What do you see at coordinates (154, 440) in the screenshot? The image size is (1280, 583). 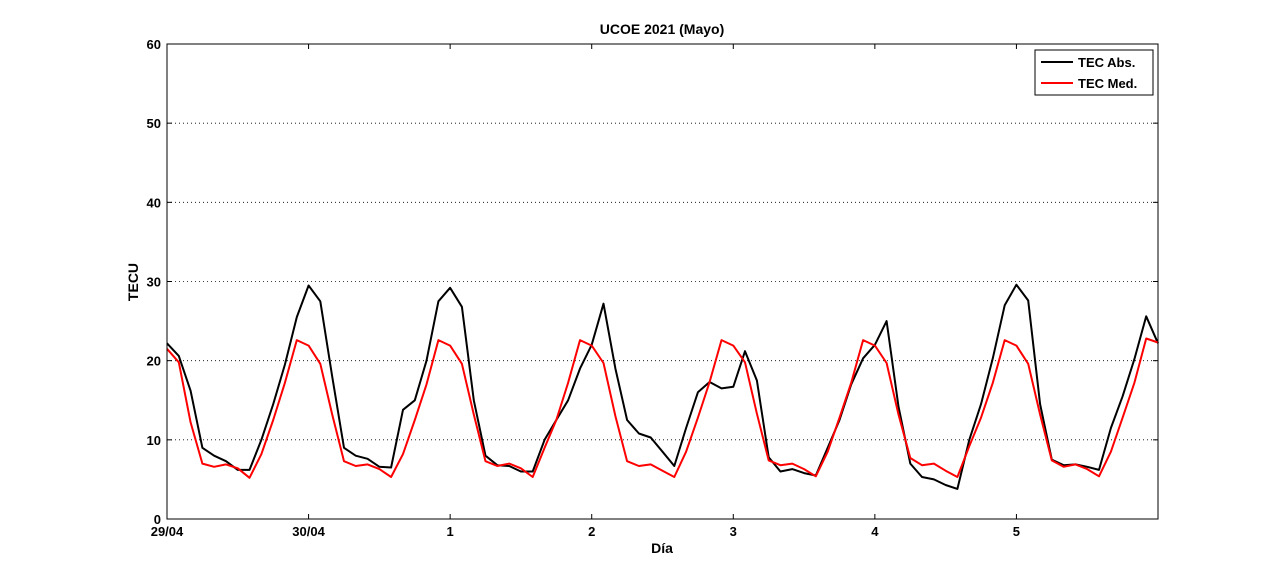 I see `y-tick-label: 10` at bounding box center [154, 440].